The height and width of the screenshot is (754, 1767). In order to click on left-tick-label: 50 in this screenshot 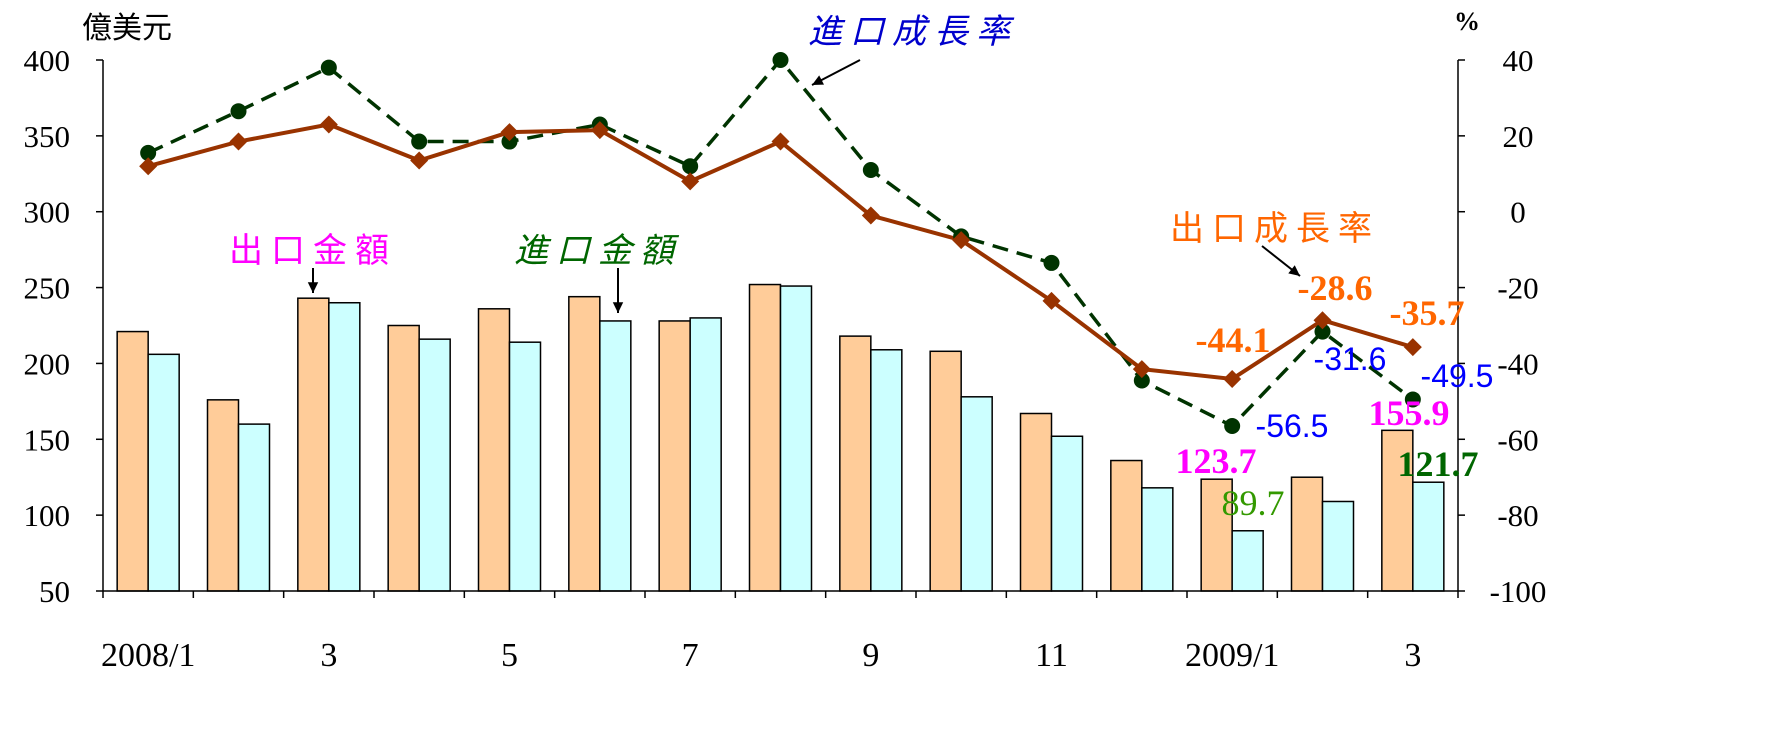, I will do `click(54, 591)`.